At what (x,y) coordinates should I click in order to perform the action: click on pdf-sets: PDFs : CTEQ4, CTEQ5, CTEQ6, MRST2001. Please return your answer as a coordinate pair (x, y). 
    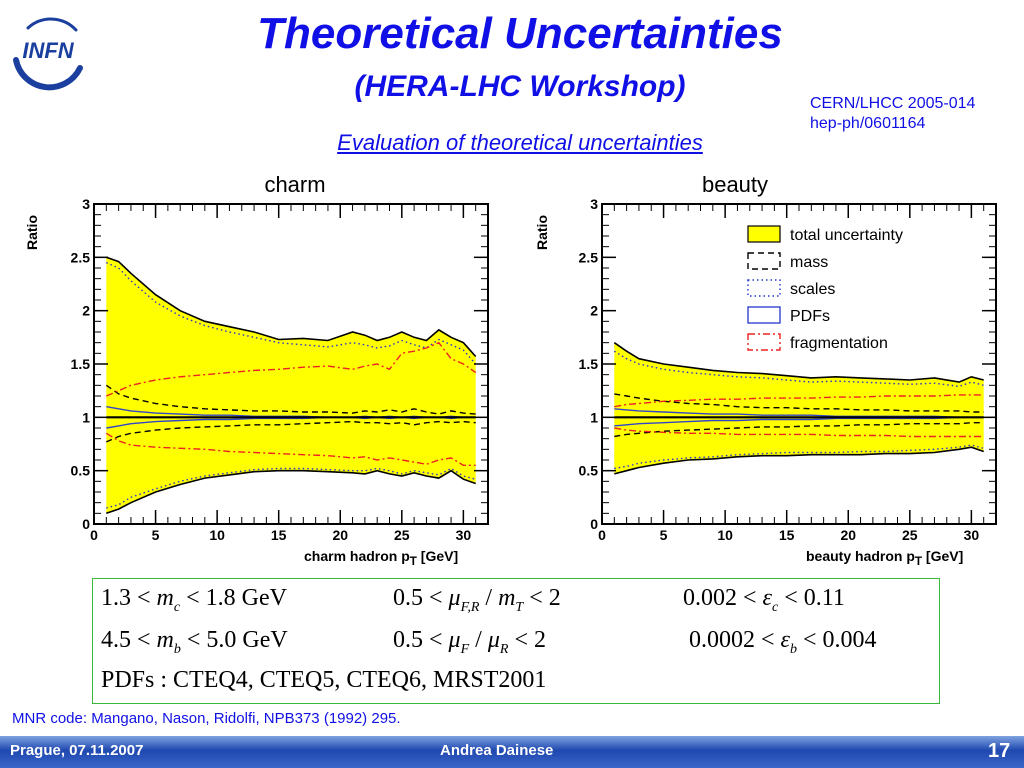
    Looking at the image, I should click on (324, 680).